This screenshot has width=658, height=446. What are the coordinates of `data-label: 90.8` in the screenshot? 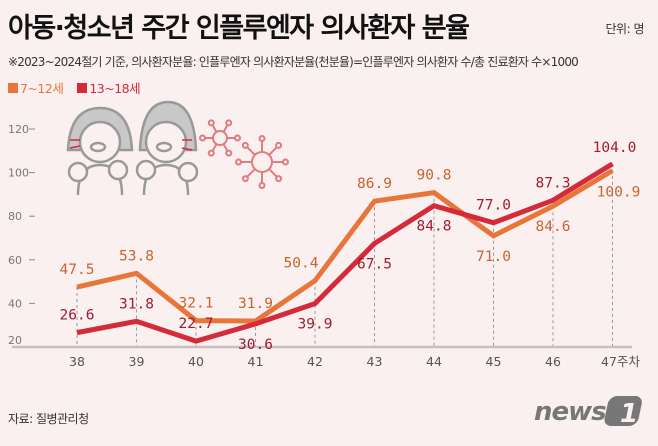 It's located at (434, 176).